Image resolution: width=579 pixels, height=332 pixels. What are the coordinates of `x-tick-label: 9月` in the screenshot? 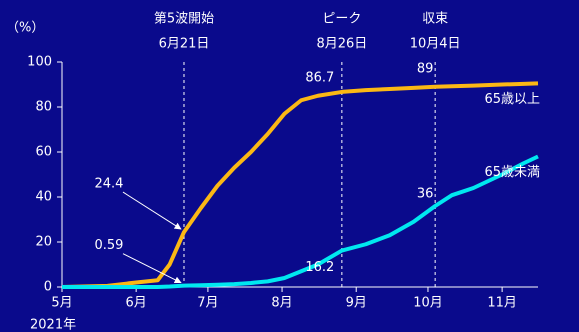 It's located at (356, 303).